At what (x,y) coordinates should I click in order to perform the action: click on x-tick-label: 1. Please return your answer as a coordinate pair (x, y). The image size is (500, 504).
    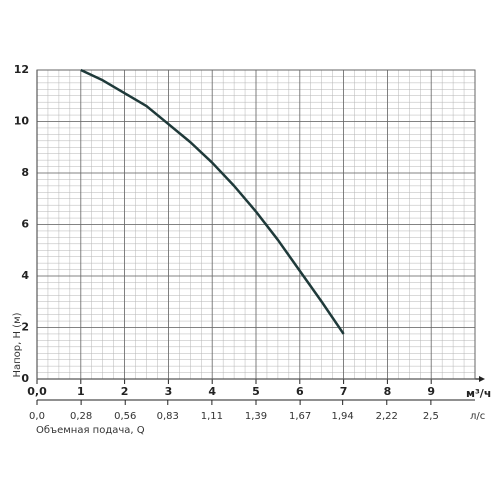
    Looking at the image, I should click on (81, 391).